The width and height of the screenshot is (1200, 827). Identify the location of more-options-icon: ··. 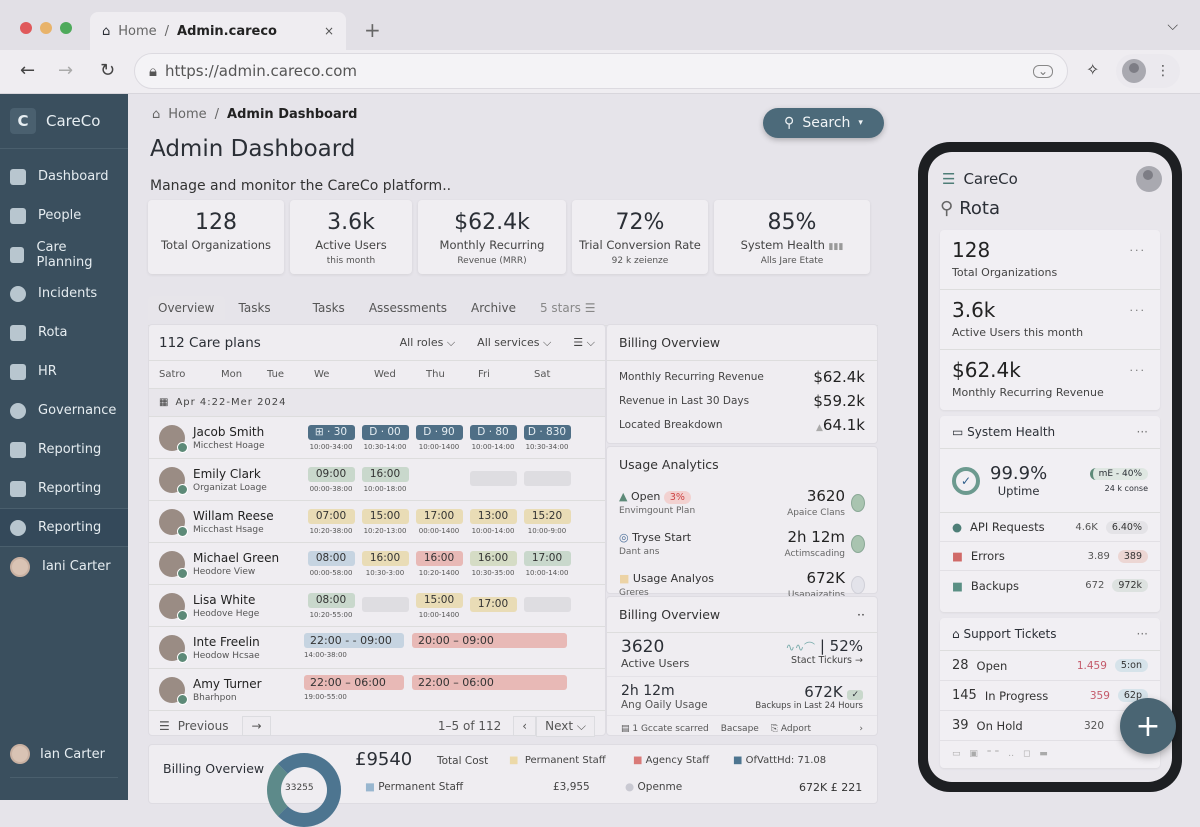
(861, 614).